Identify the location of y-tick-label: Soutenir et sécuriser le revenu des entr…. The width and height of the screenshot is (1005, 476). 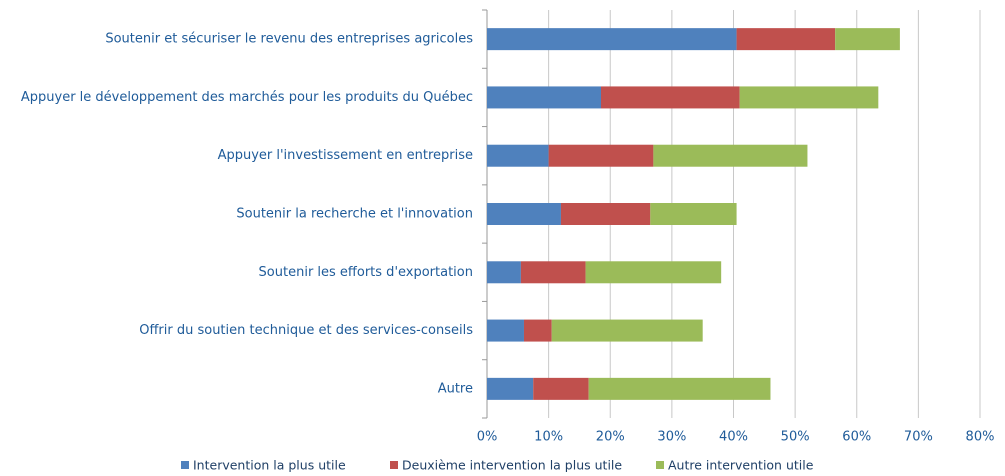
(289, 39).